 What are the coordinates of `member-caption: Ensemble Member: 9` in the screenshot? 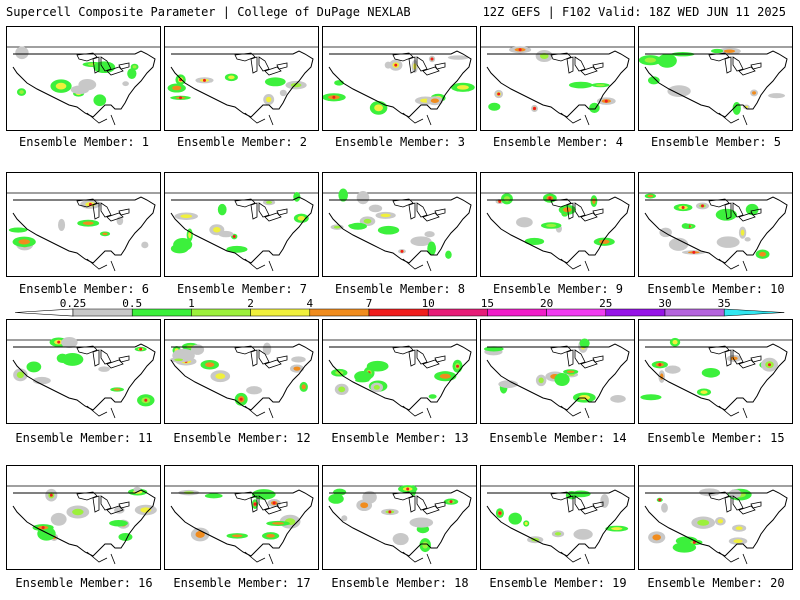 It's located at (558, 289).